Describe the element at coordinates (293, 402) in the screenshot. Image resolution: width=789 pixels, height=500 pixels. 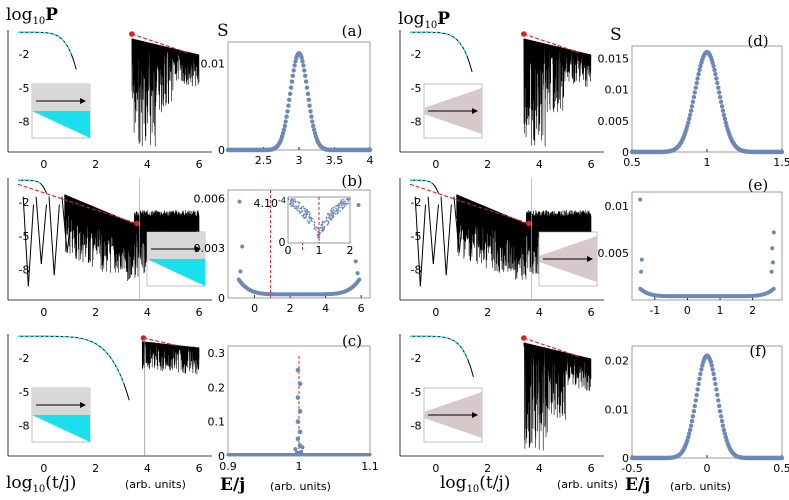
I see `panel-c-spectrum-plot: (c) 0.9 1 1.1 0.3 0.2 0.1 0` at that location.